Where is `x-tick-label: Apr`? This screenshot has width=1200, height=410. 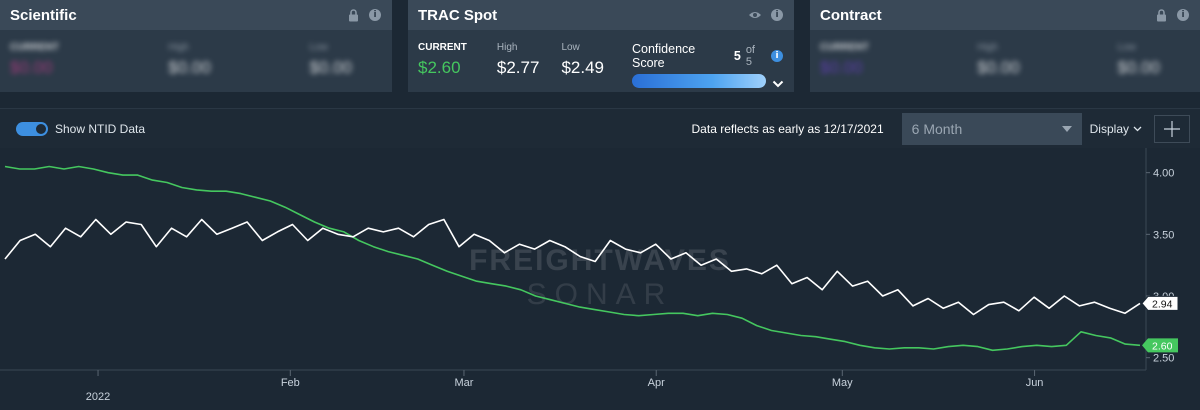
x-tick-label: Apr is located at coordinates (656, 383).